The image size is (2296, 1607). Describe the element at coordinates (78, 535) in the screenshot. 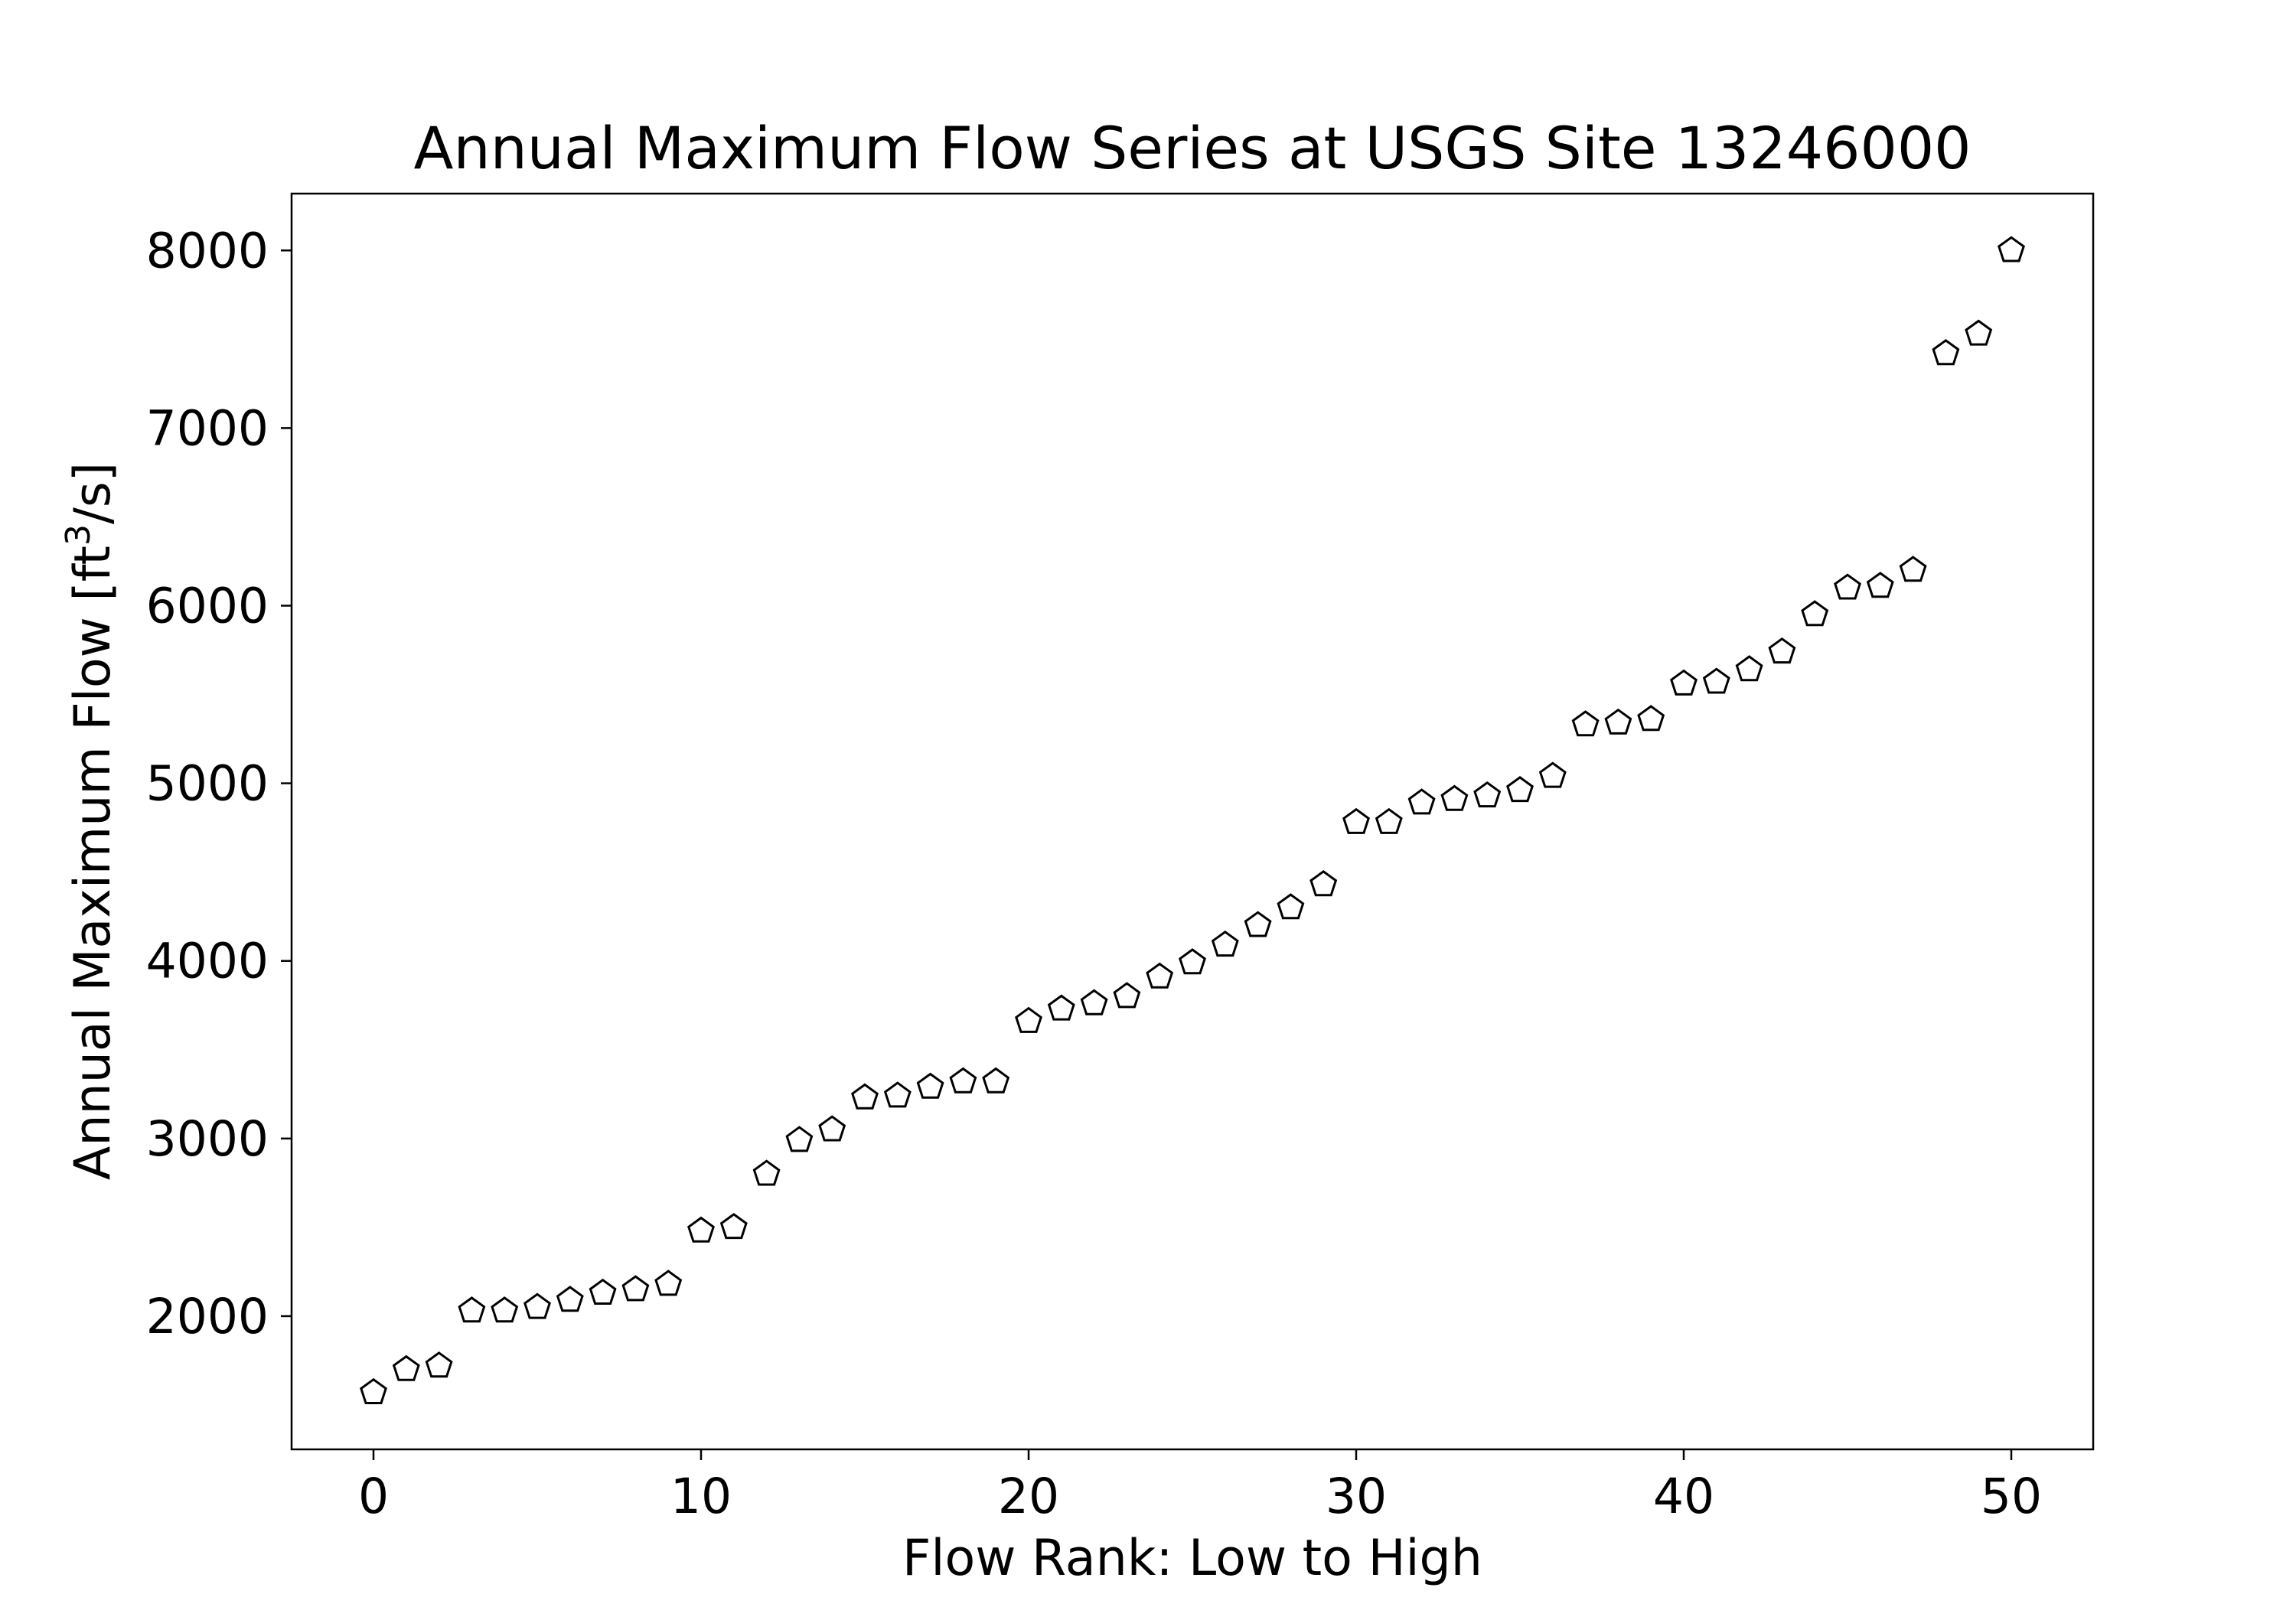

I see `y-axis-label-superscript: 3` at that location.